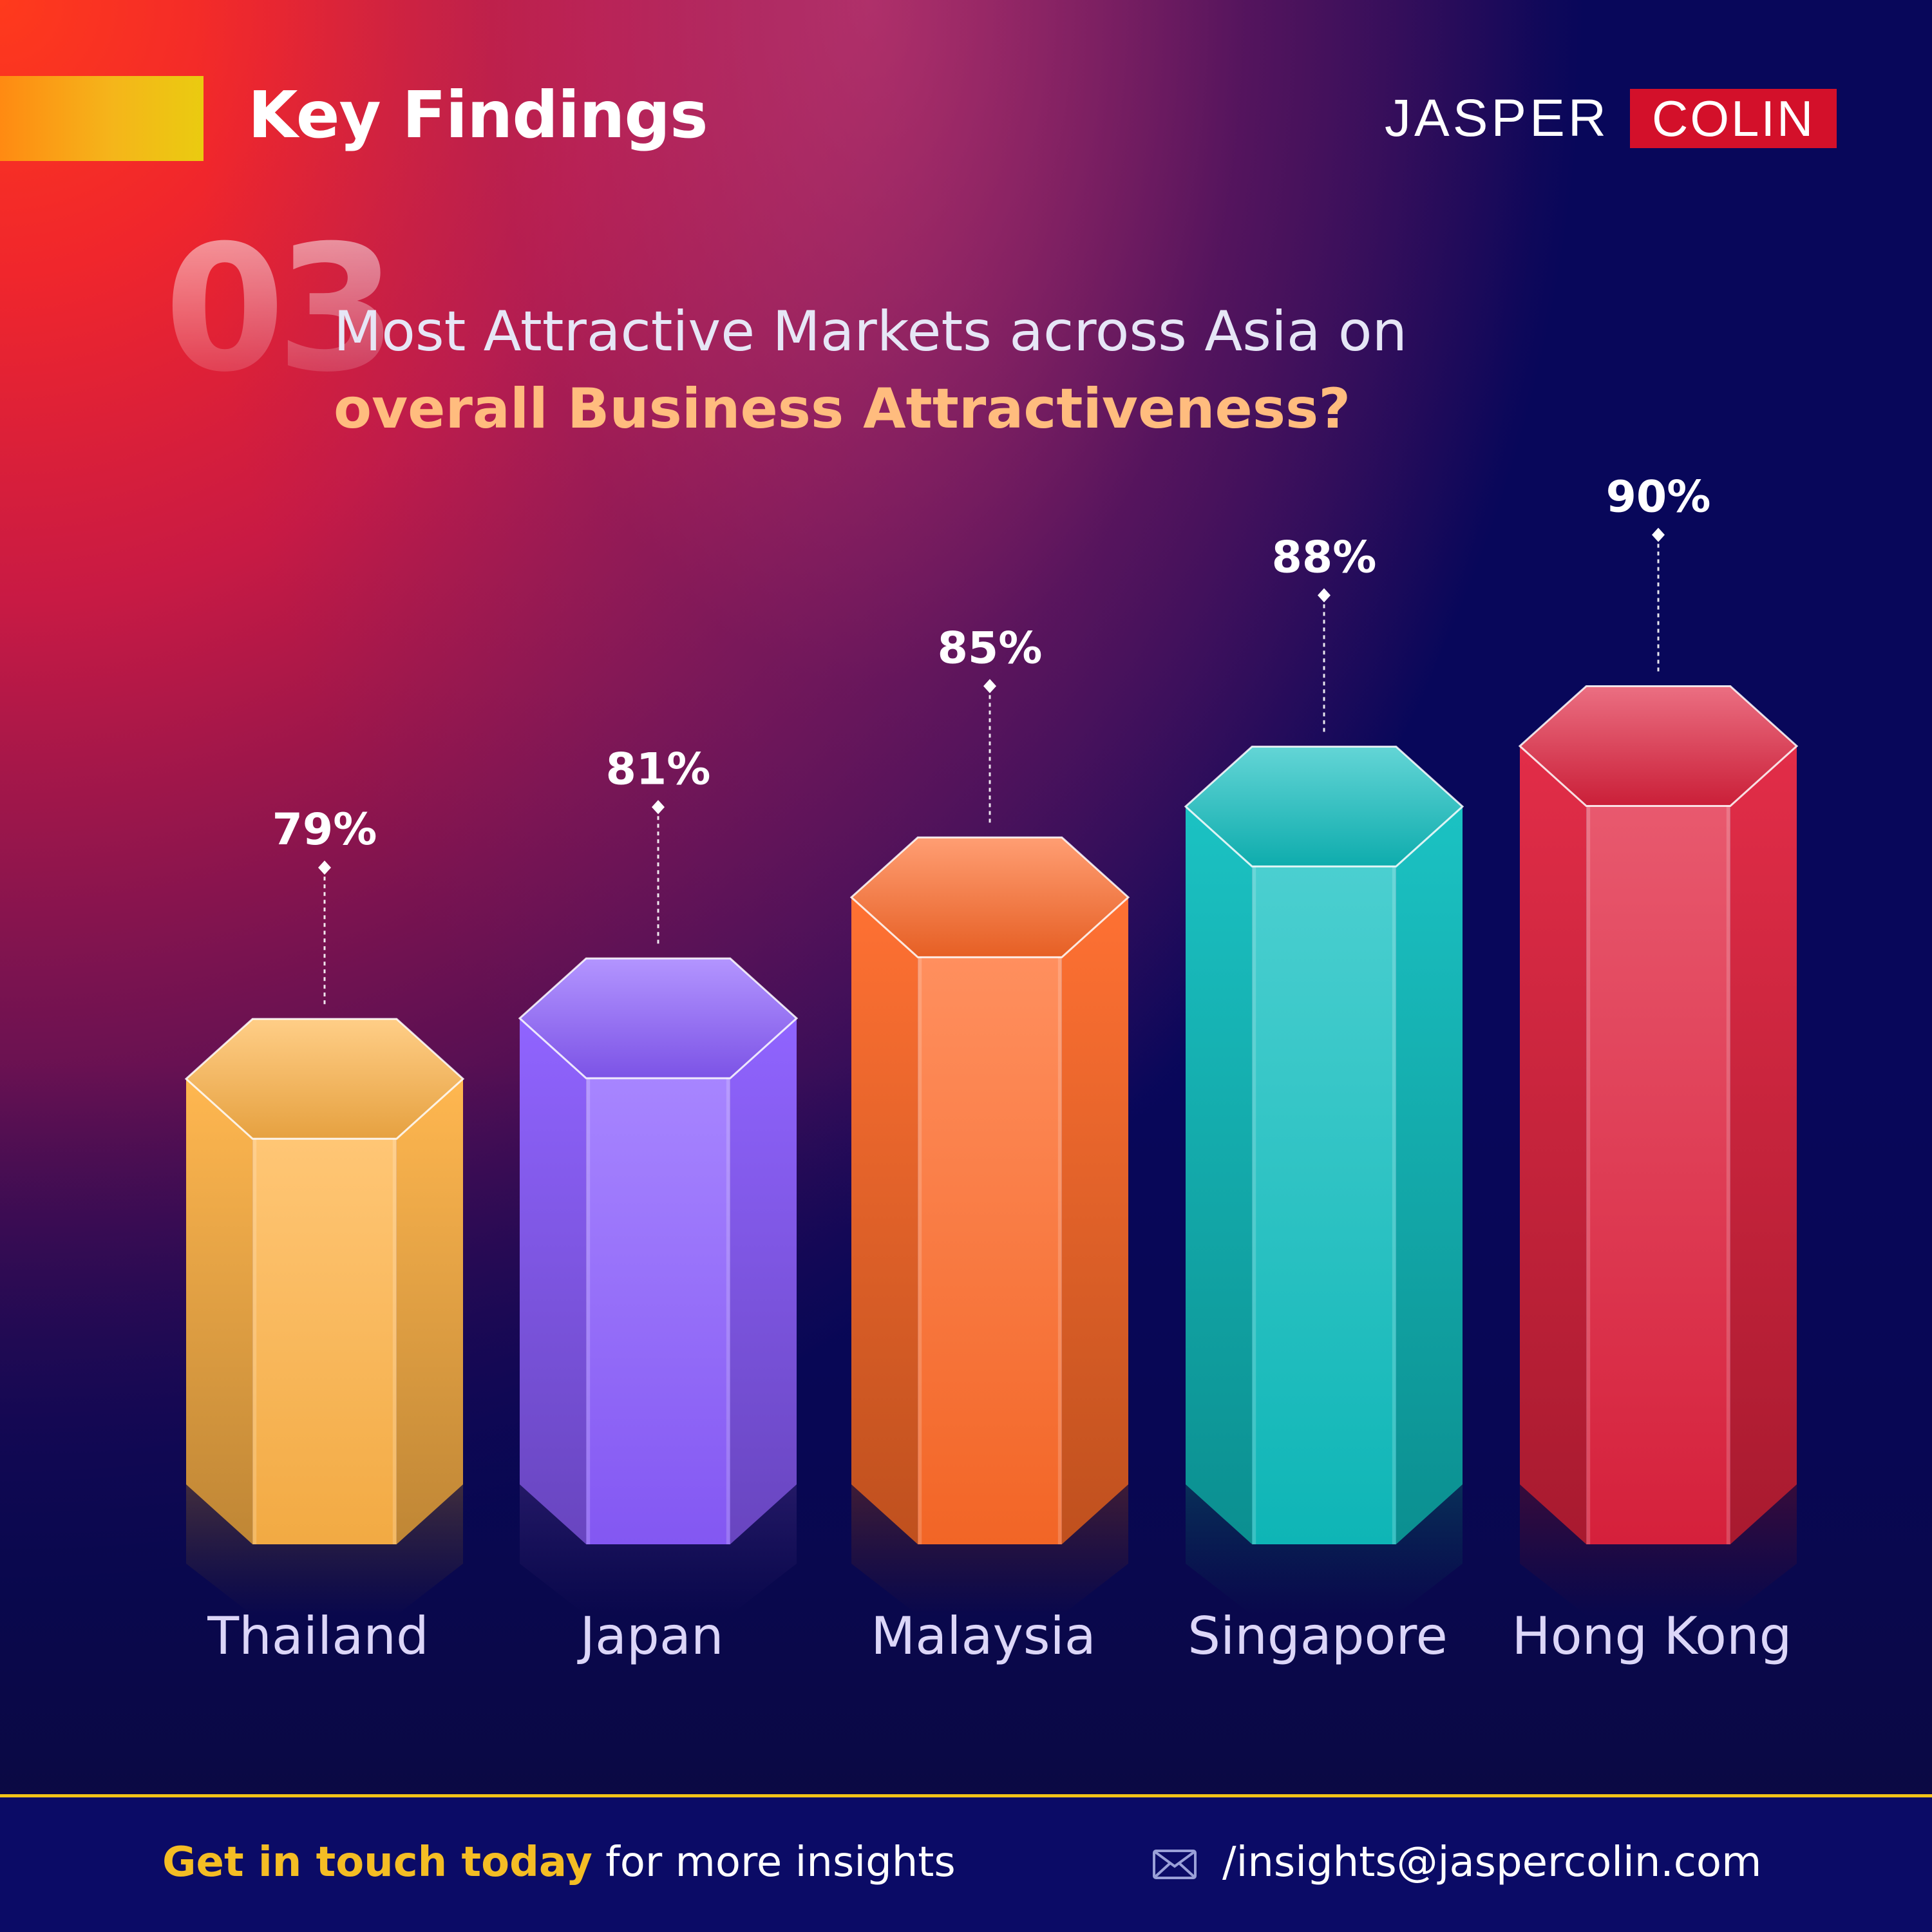  What do you see at coordinates (871, 332) in the screenshot?
I see `question-text: Most Attractive Markets across Asia on` at bounding box center [871, 332].